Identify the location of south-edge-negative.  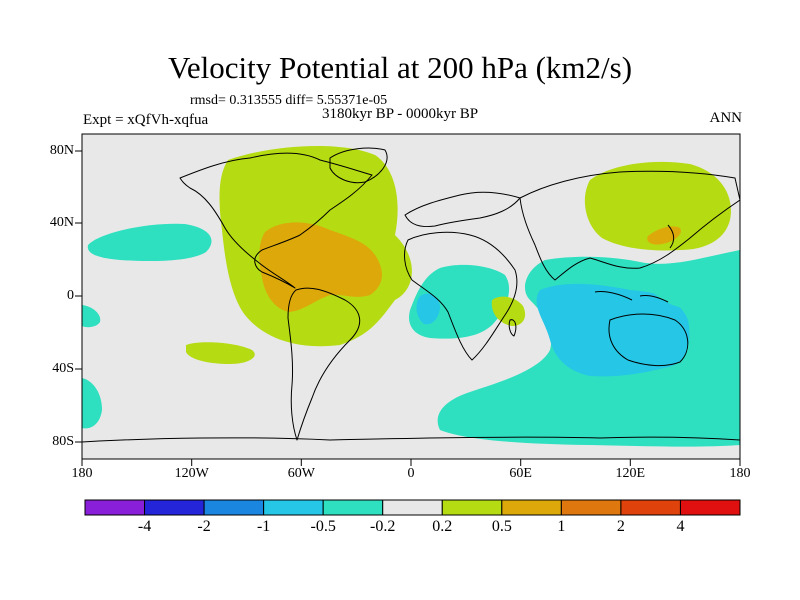
(92, 403).